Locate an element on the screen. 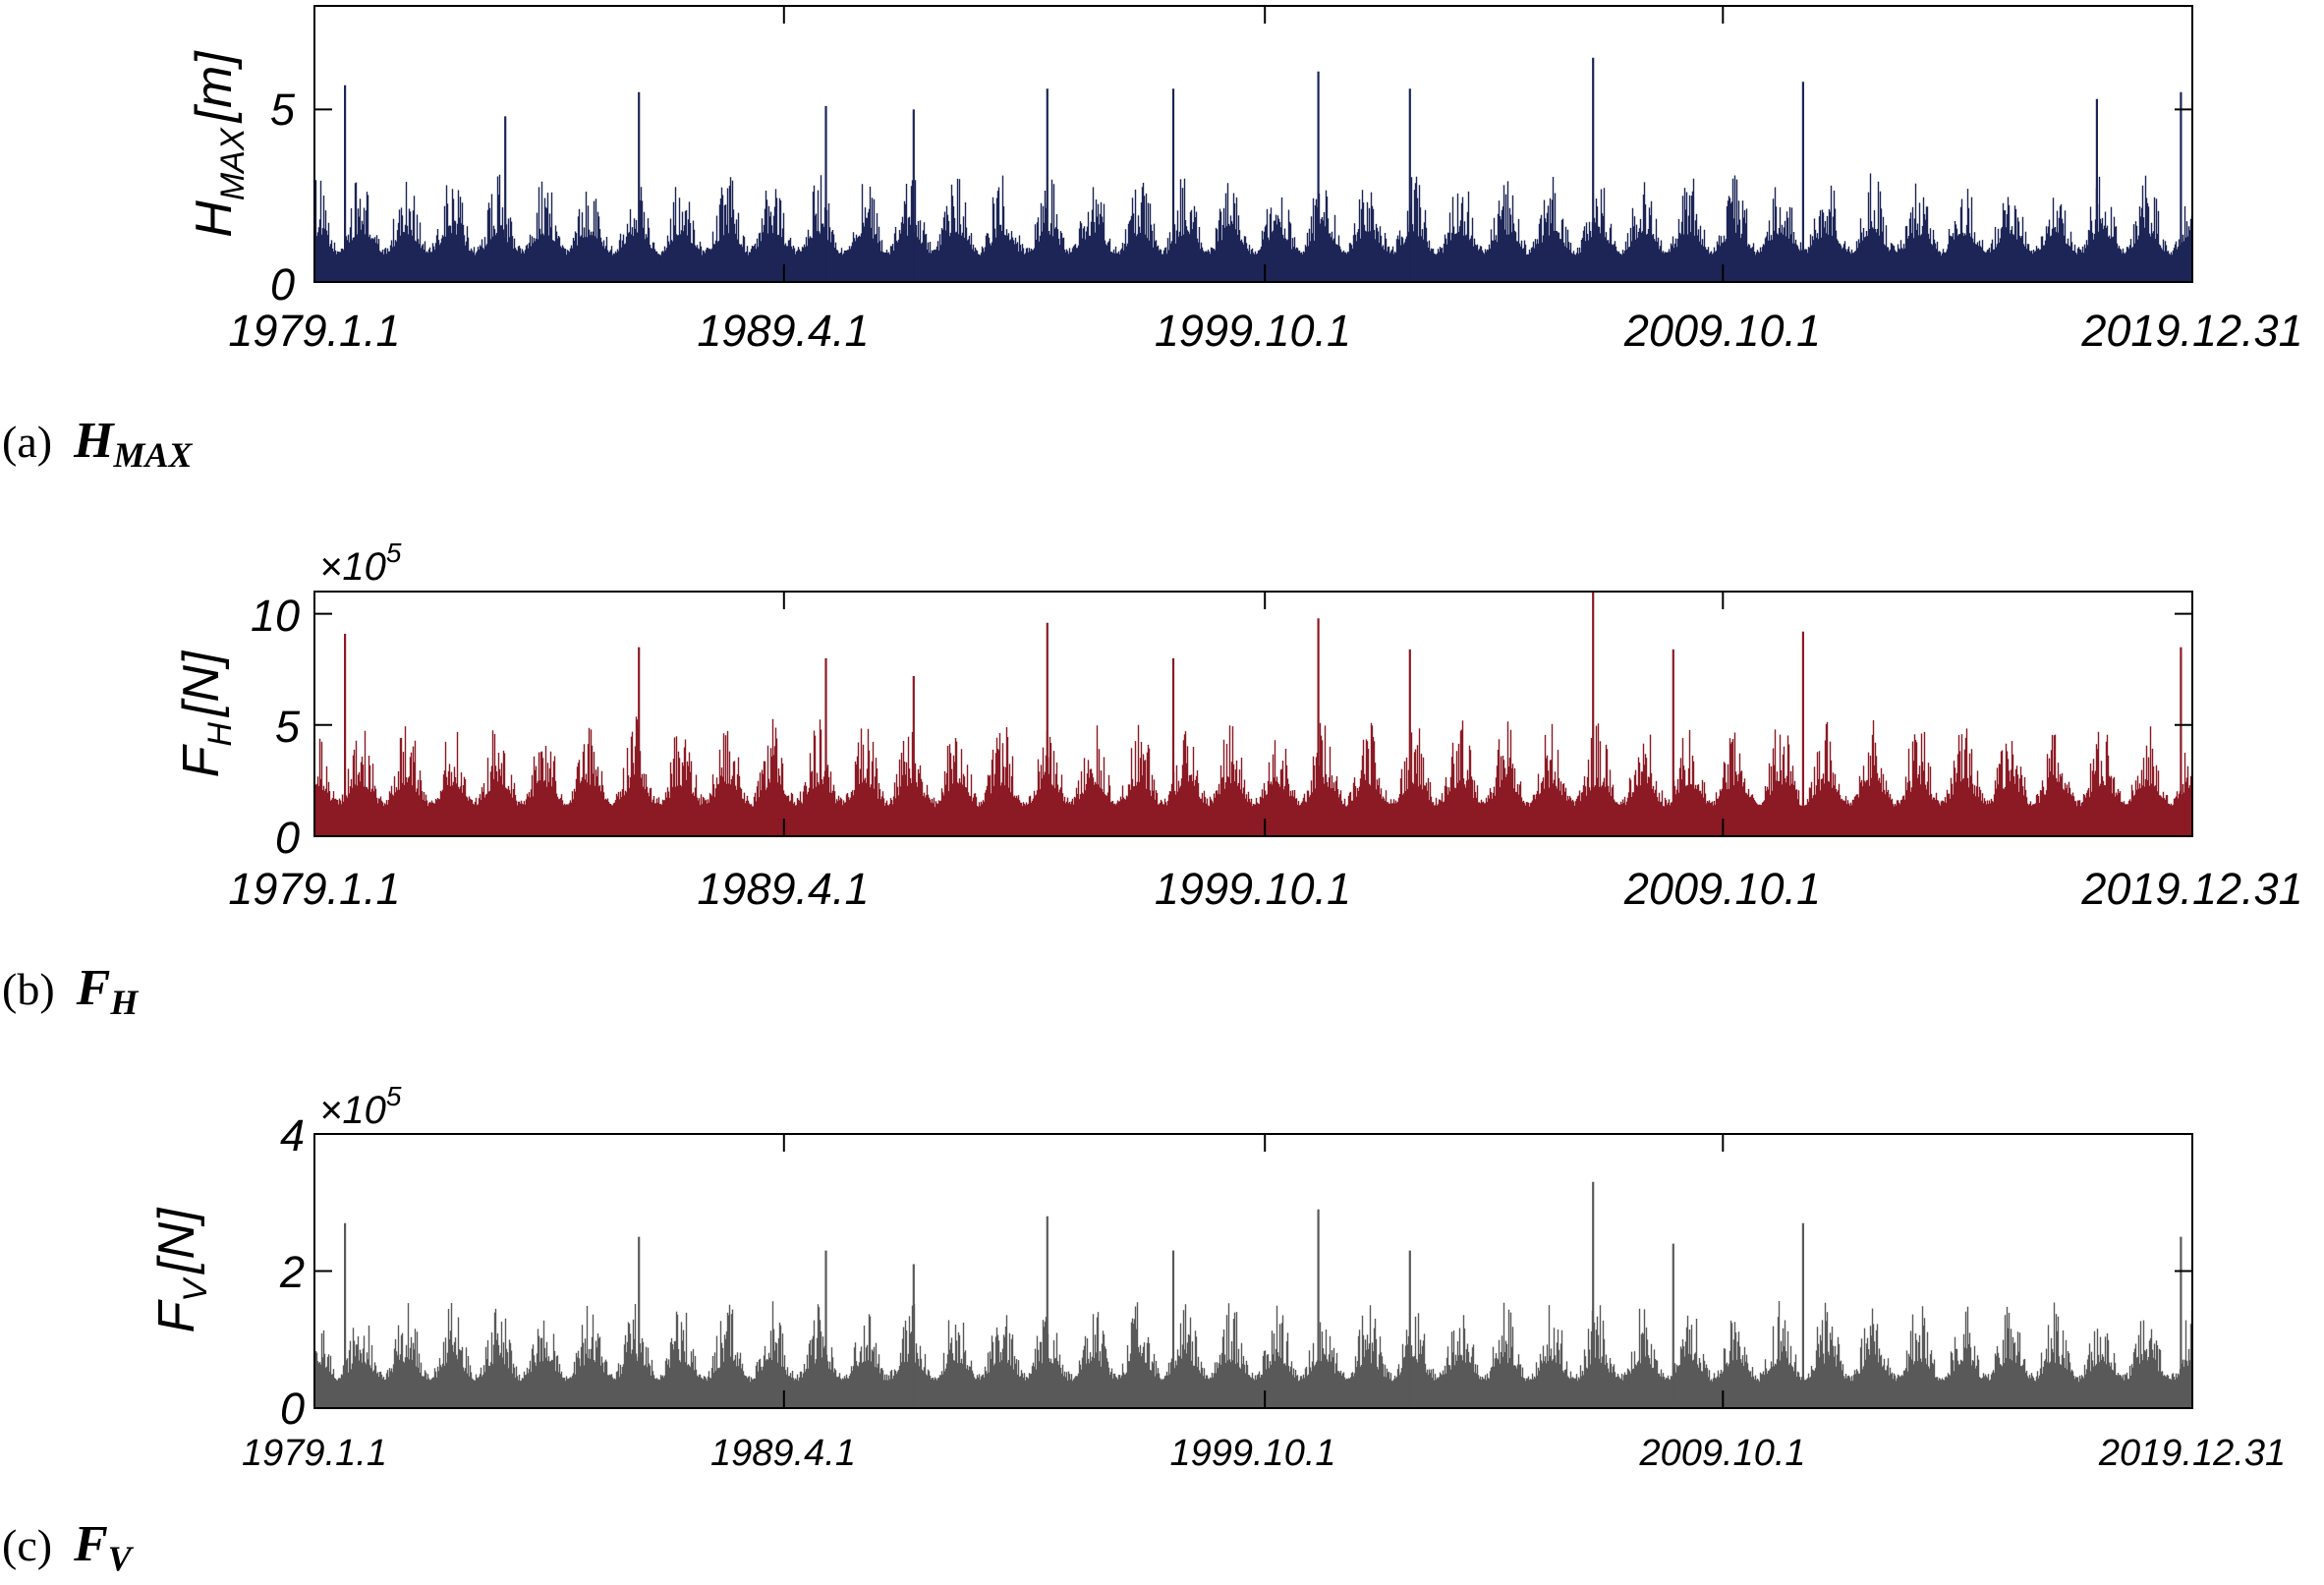 The image size is (2324, 1585). panel-c-caption-subscript: V is located at coordinates (121, 1558).